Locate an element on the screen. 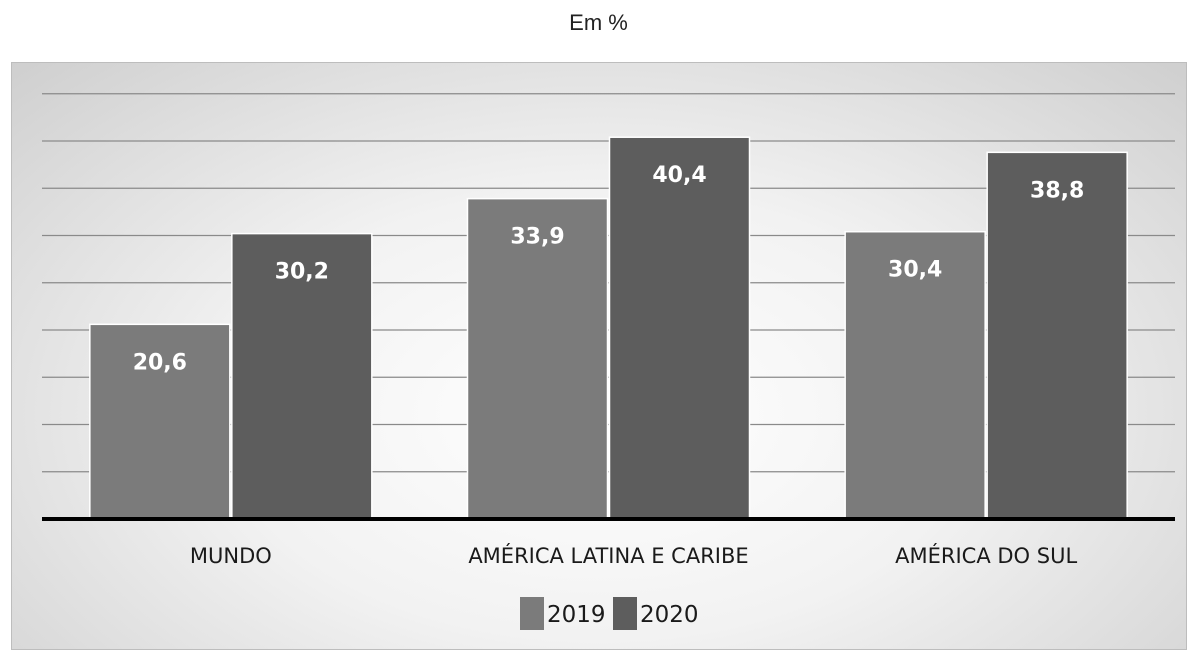  data-label: 30,4 is located at coordinates (915, 270).